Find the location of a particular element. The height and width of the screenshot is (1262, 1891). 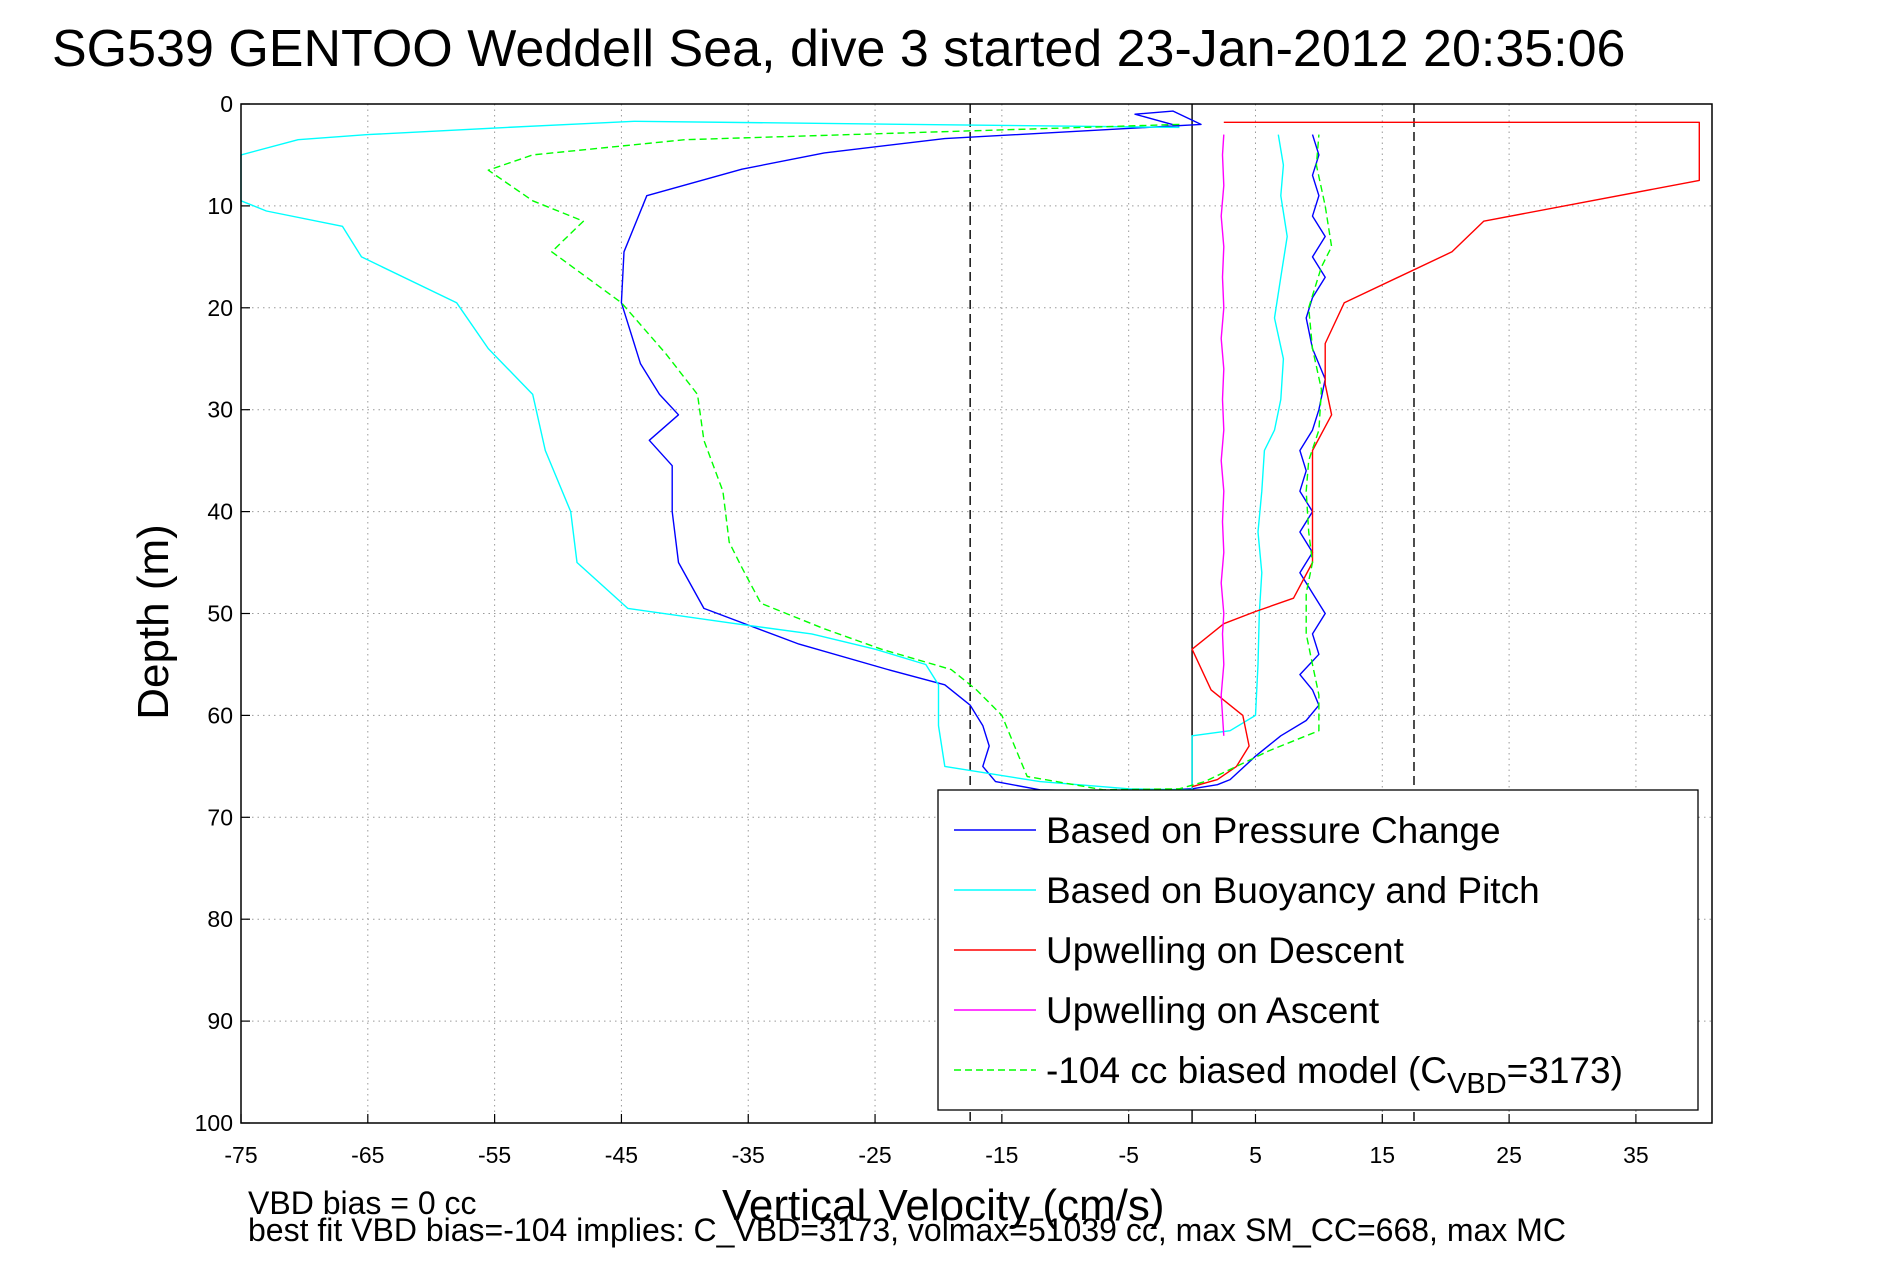

x-tick-label: -45 is located at coordinates (621, 1155).